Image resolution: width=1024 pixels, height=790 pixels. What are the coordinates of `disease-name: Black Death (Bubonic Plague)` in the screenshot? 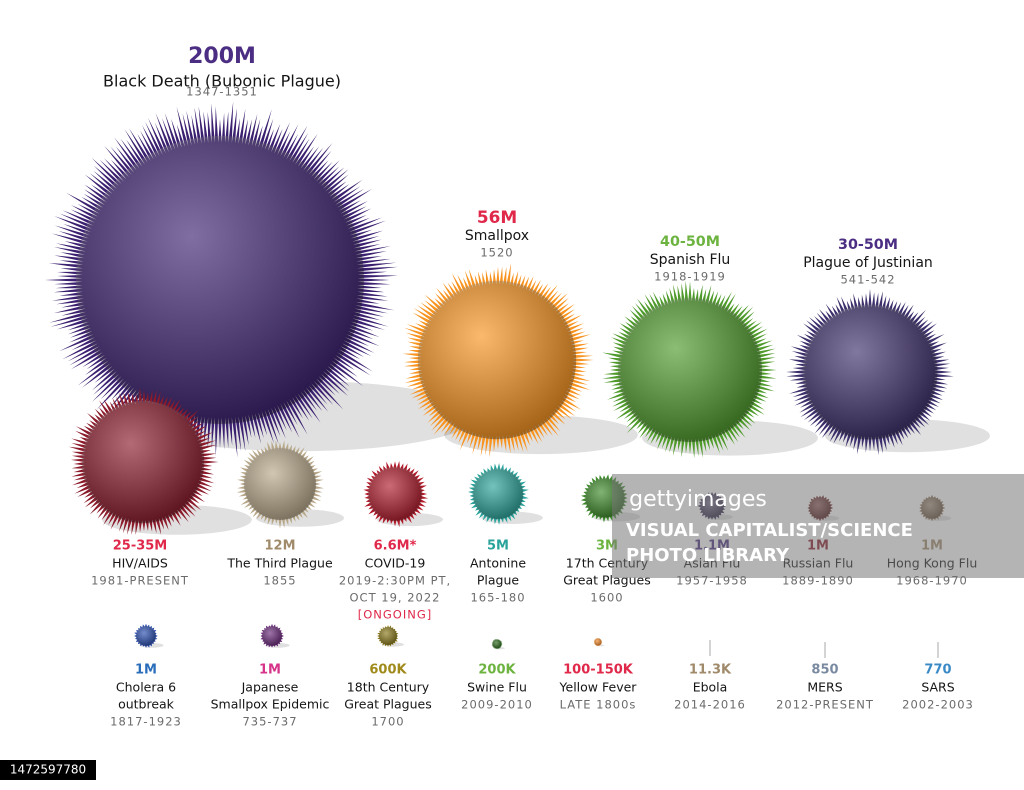 It's located at (222, 81).